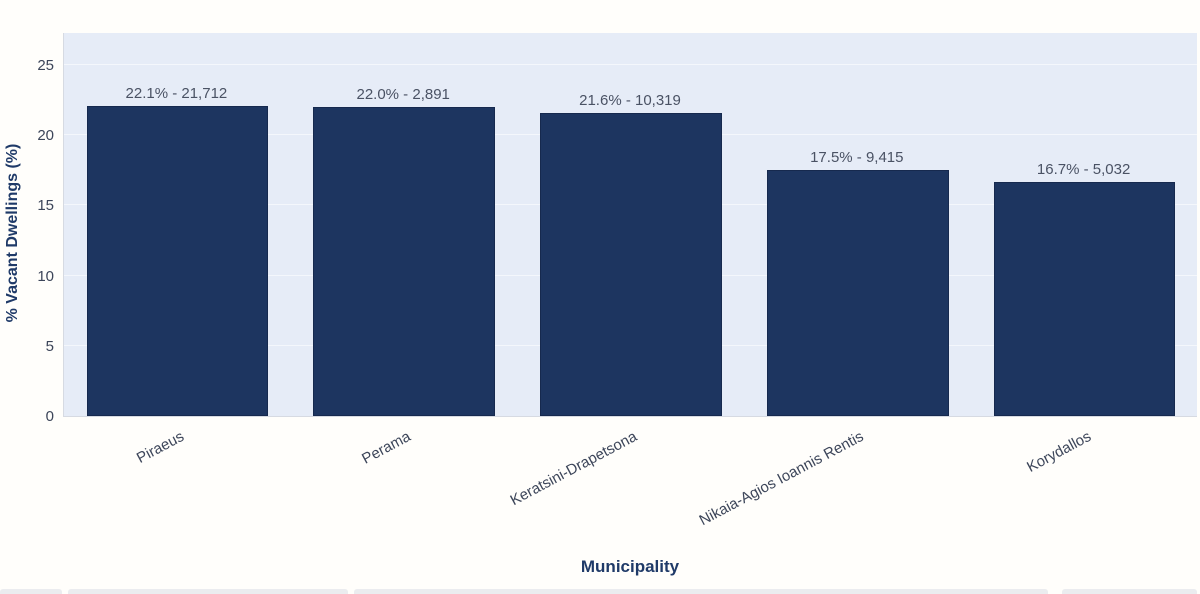  What do you see at coordinates (45, 276) in the screenshot?
I see `y-tick-label: 10` at bounding box center [45, 276].